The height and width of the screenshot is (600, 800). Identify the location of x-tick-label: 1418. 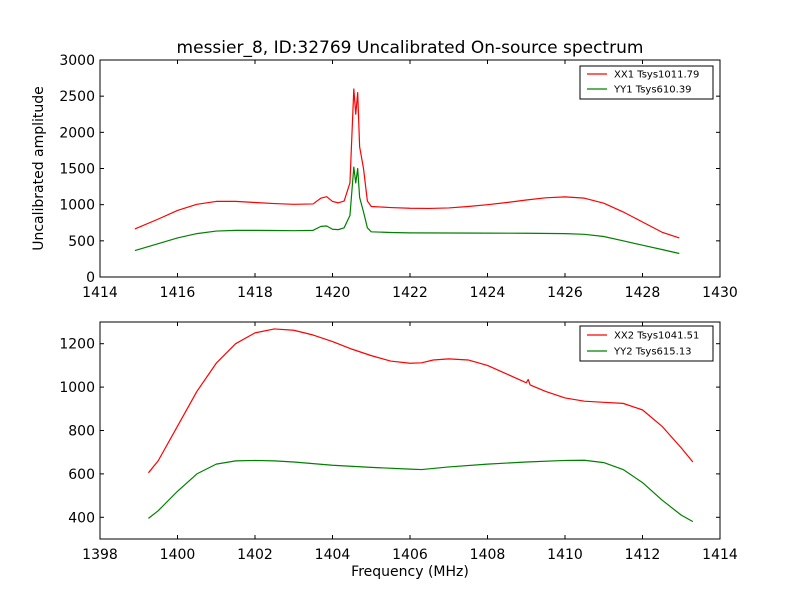
(255, 293).